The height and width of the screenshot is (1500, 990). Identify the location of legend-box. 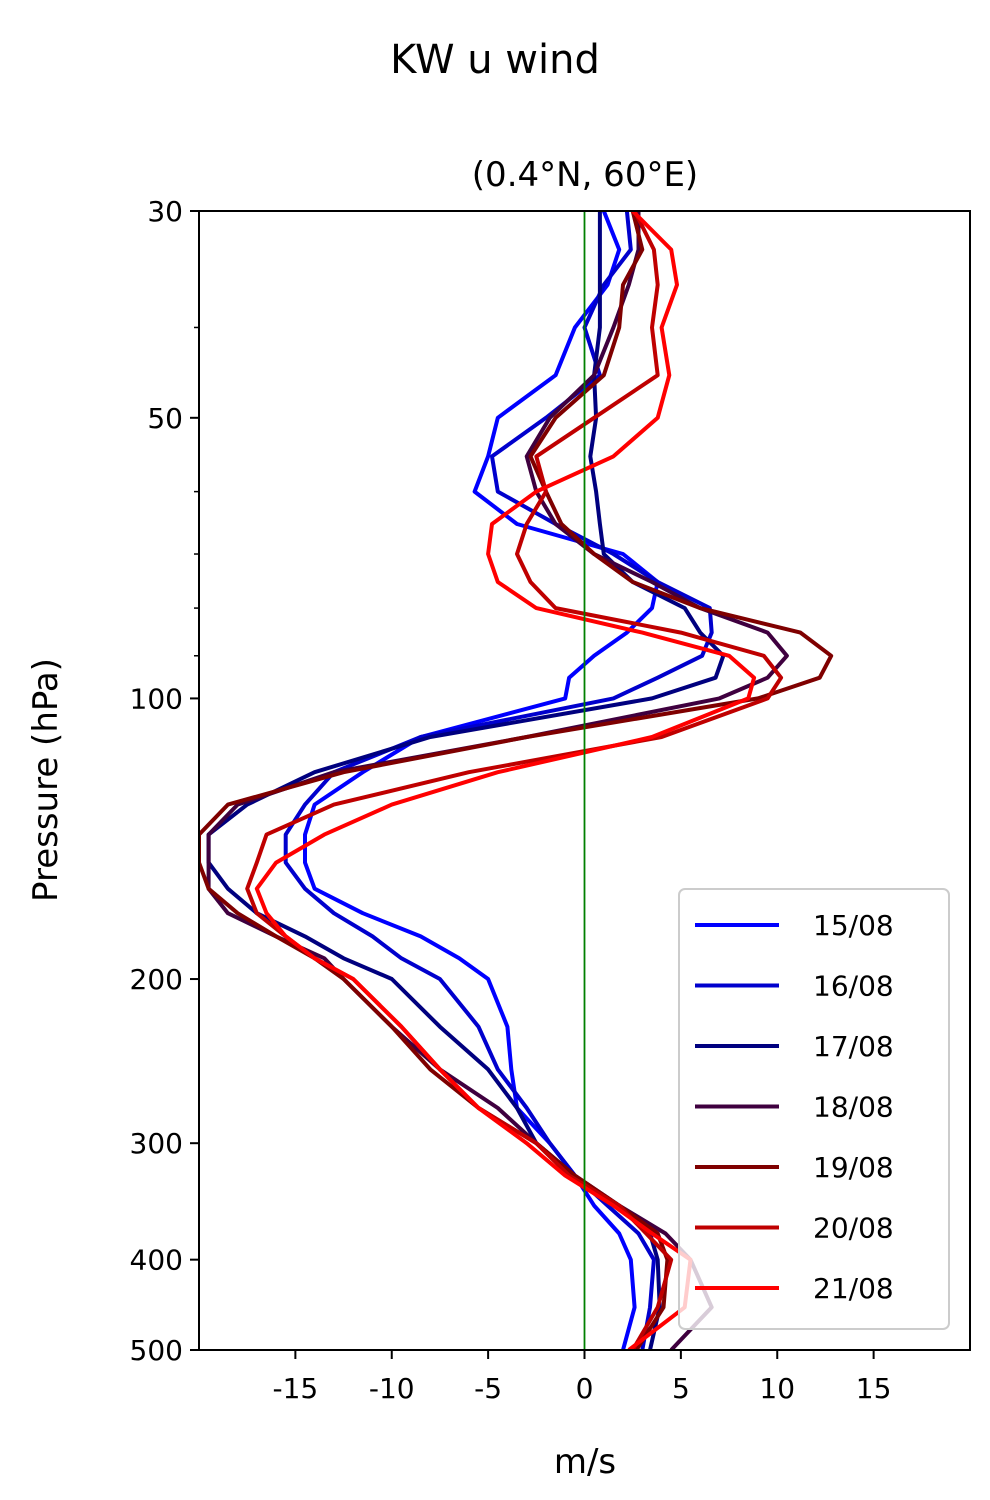
(814, 1109).